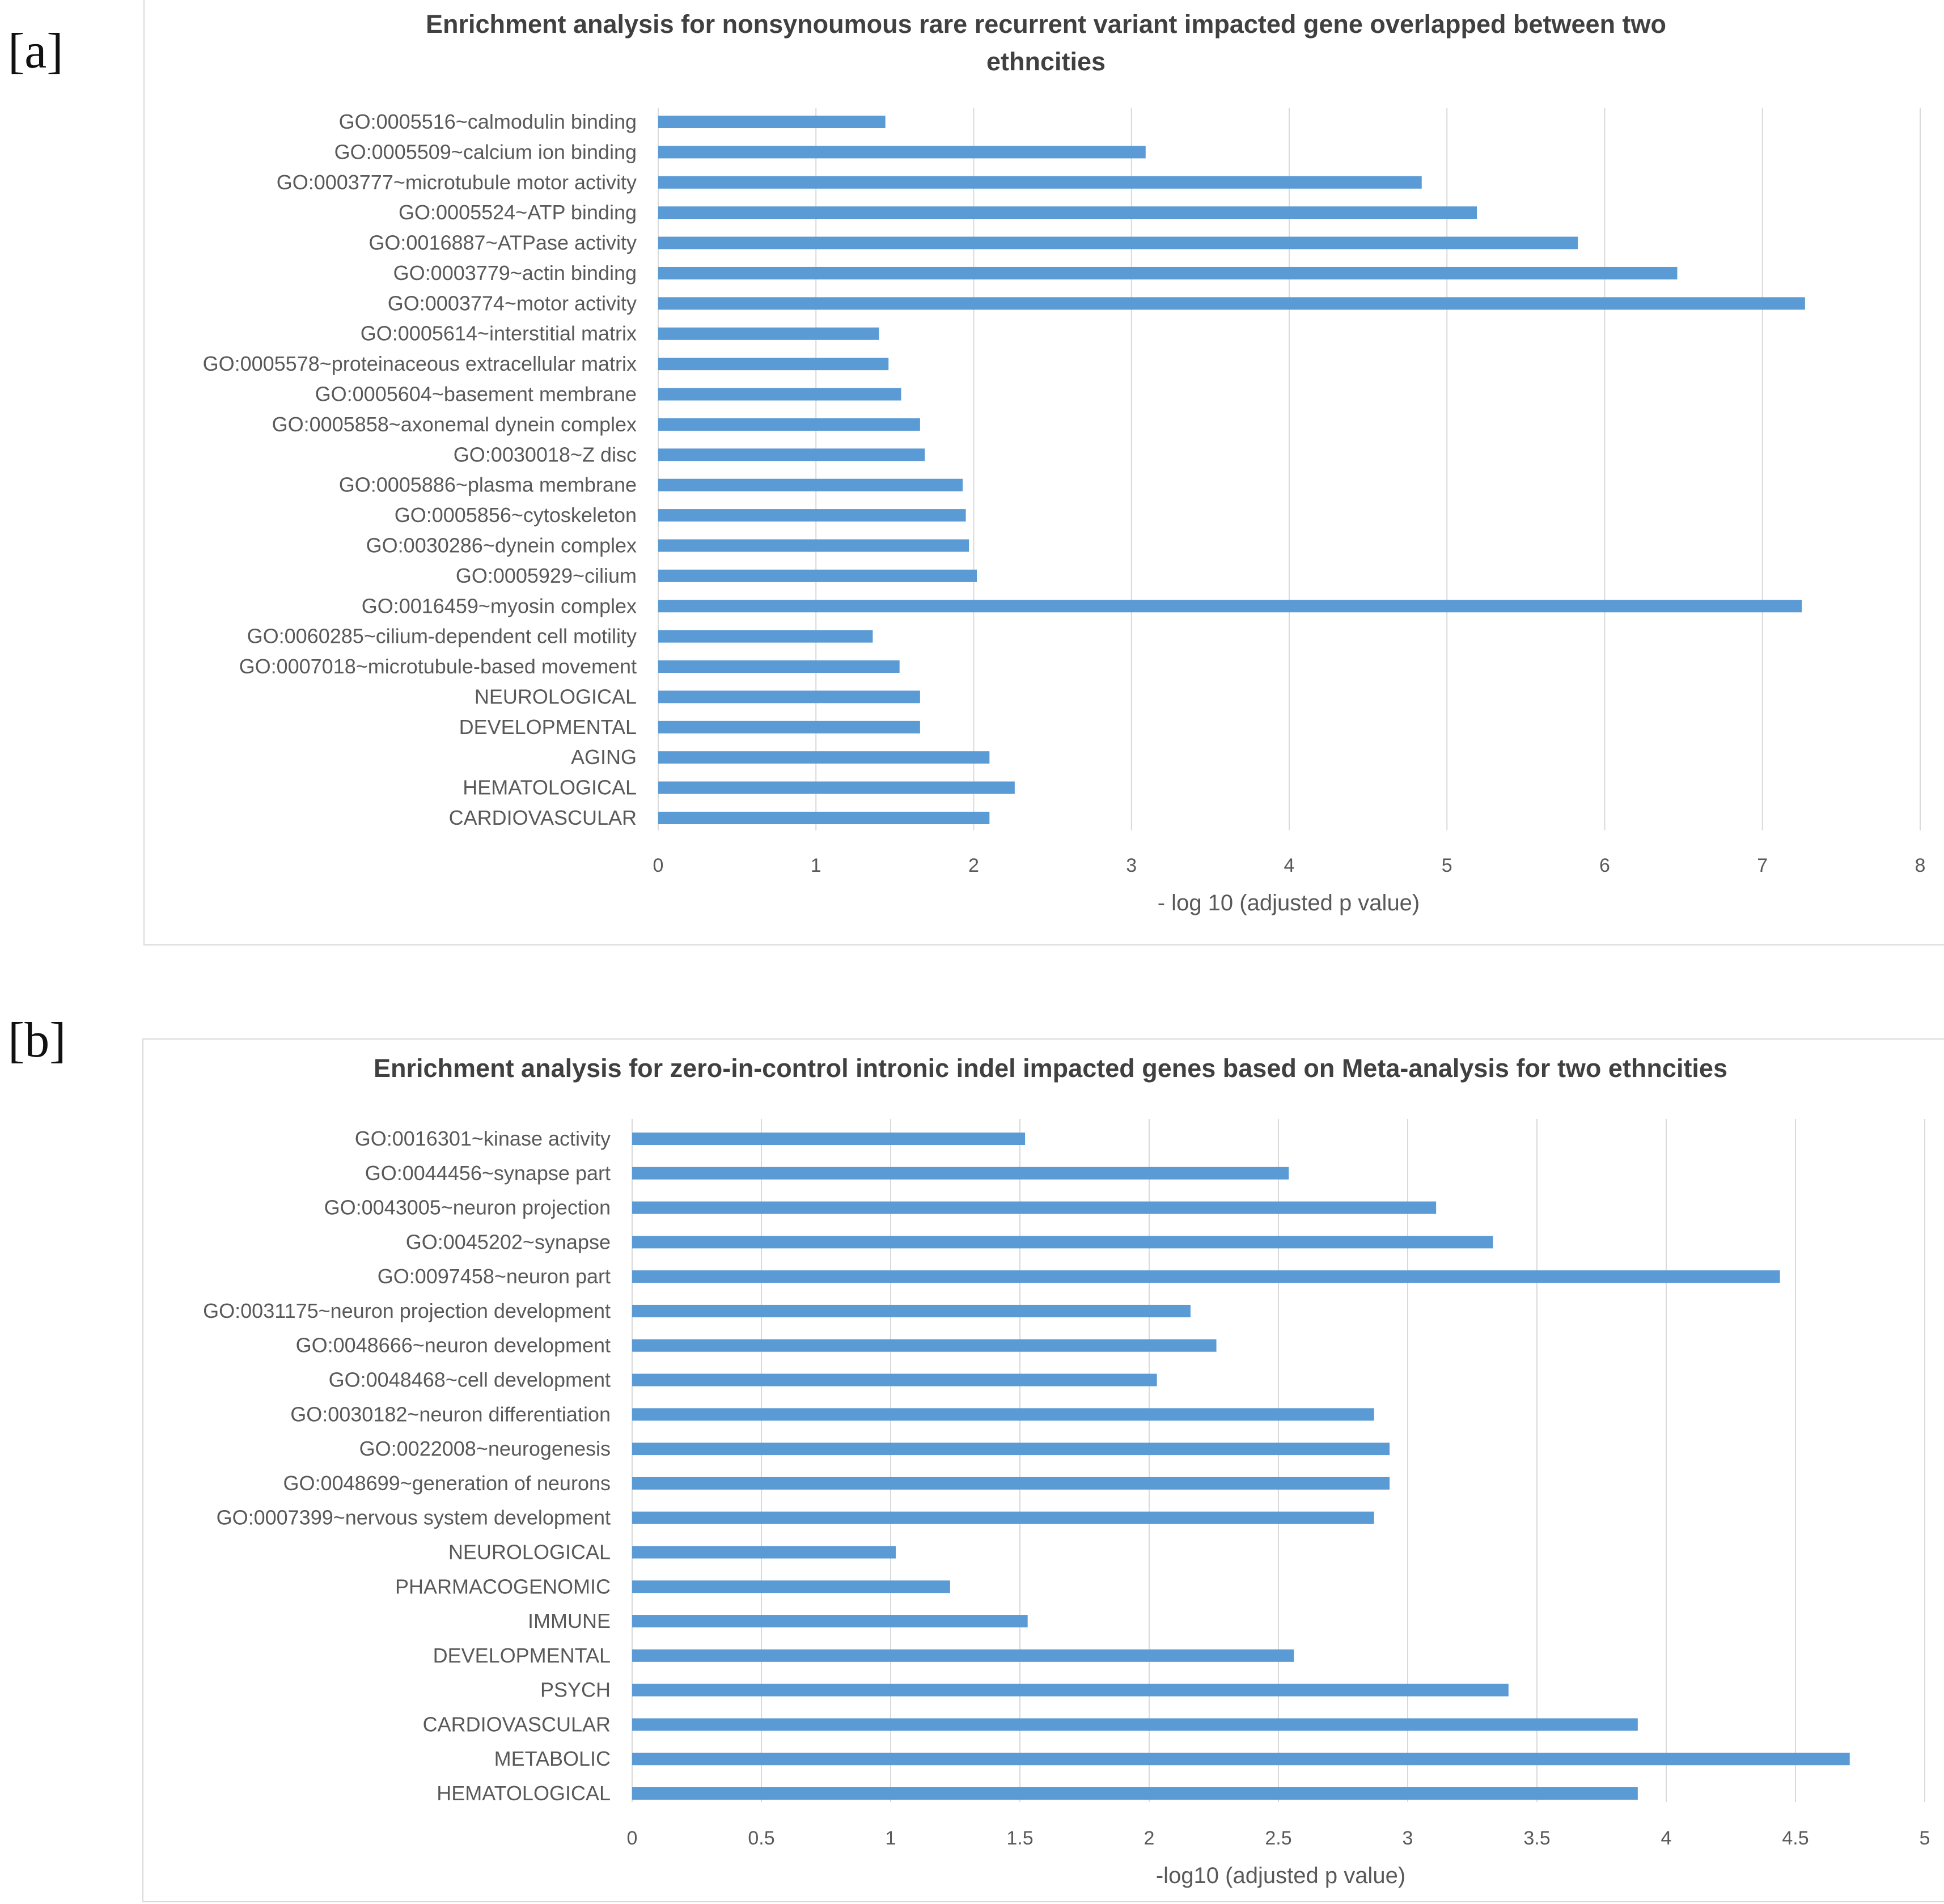 The height and width of the screenshot is (1904, 1944). What do you see at coordinates (453, 1345) in the screenshot?
I see `category-label: GO:0048666~neuron development` at bounding box center [453, 1345].